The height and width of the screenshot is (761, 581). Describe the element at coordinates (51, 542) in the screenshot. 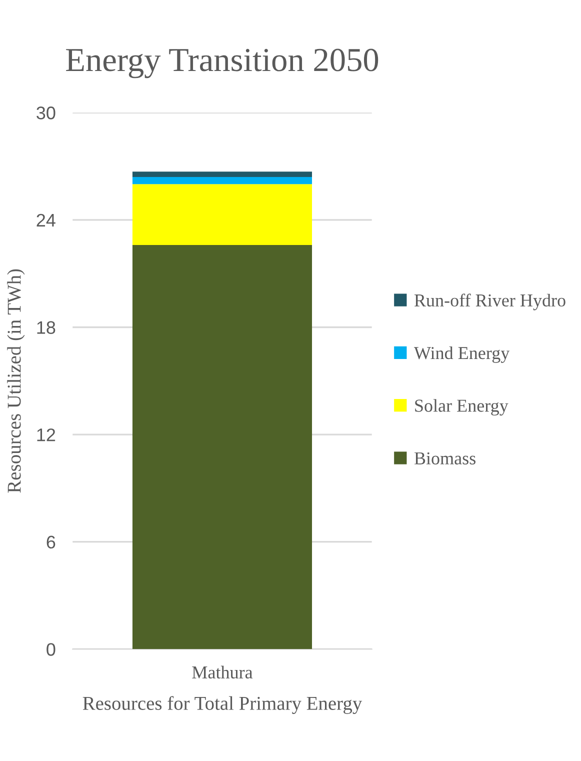

I see `y-tick-label: 6` at that location.